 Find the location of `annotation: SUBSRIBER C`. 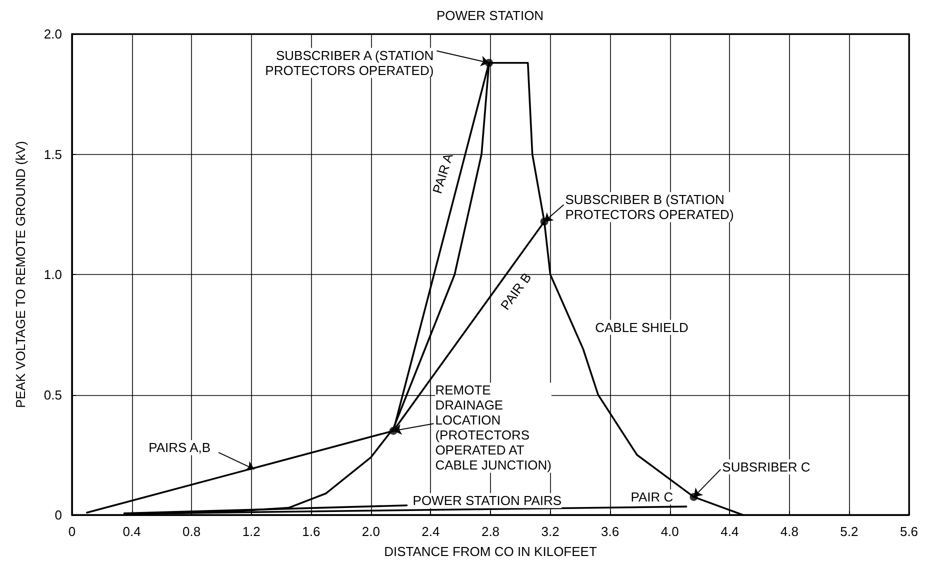

annotation: SUBSRIBER C is located at coordinates (766, 466).